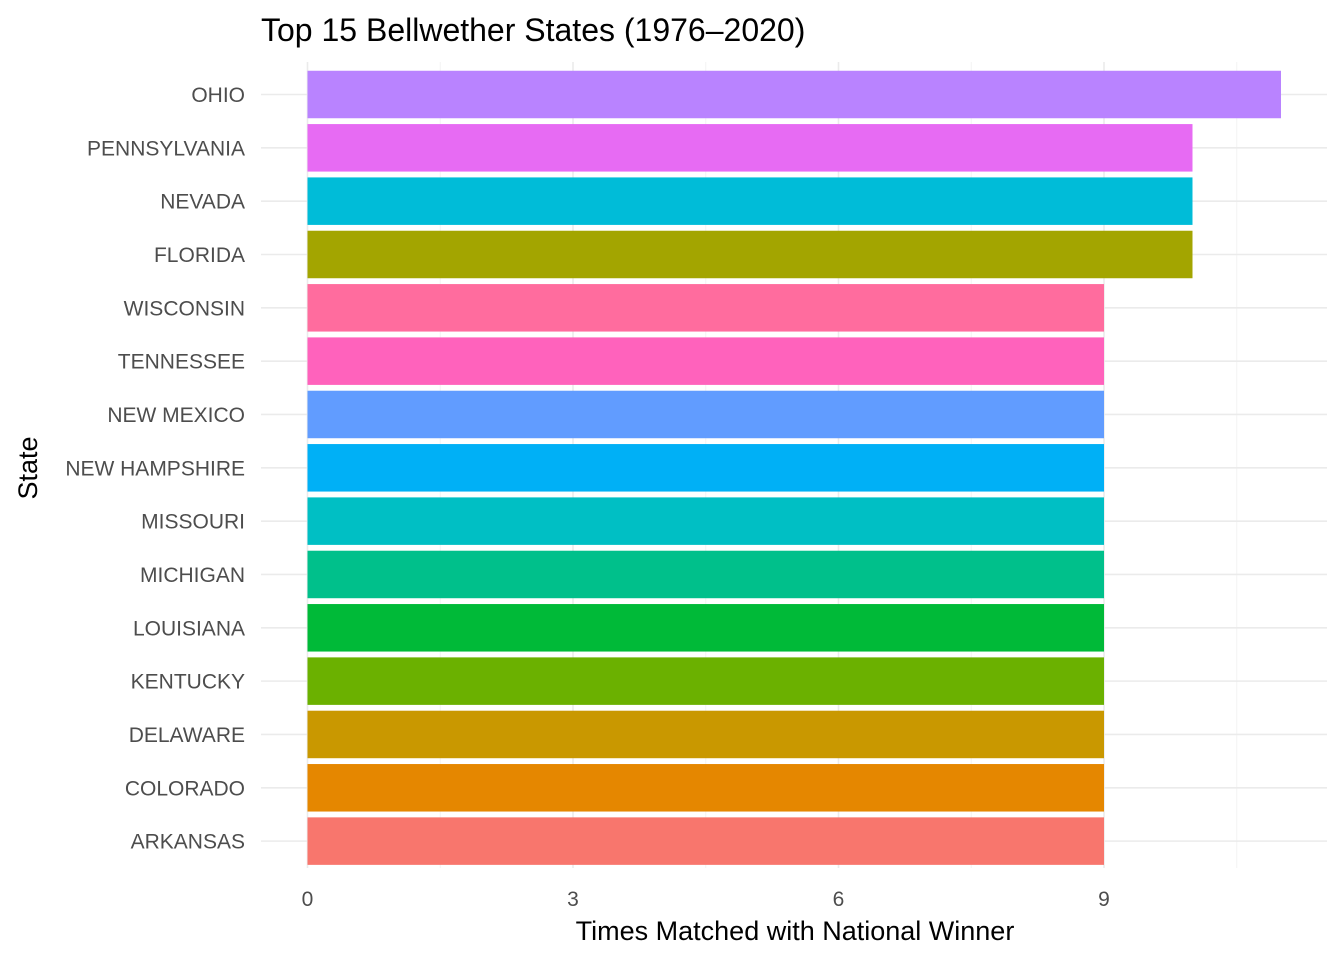 The image size is (1344, 965). Describe the element at coordinates (705, 521) in the screenshot. I see `bar-missouri` at that location.